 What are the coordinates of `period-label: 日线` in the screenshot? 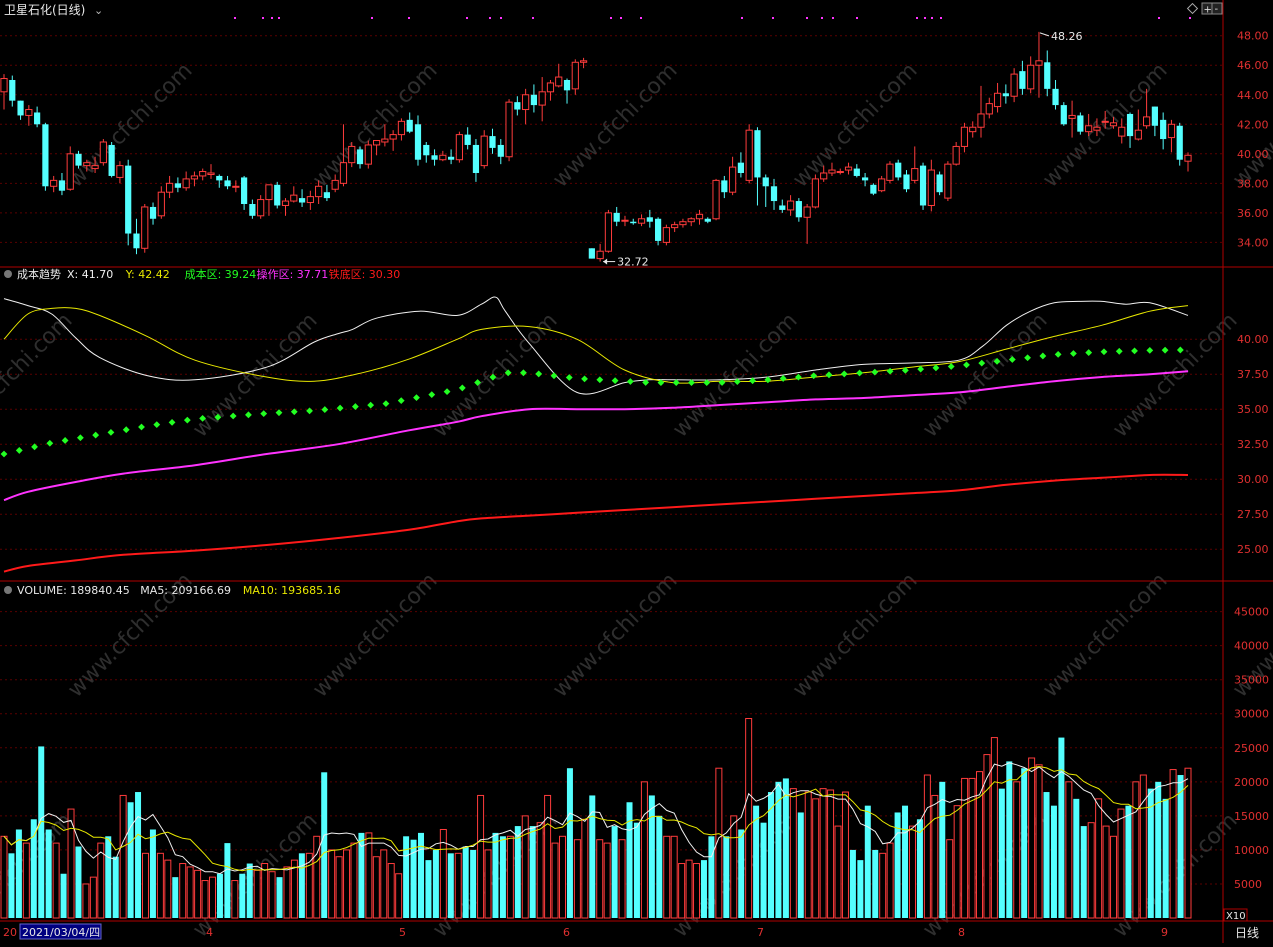 It's located at (1247, 933).